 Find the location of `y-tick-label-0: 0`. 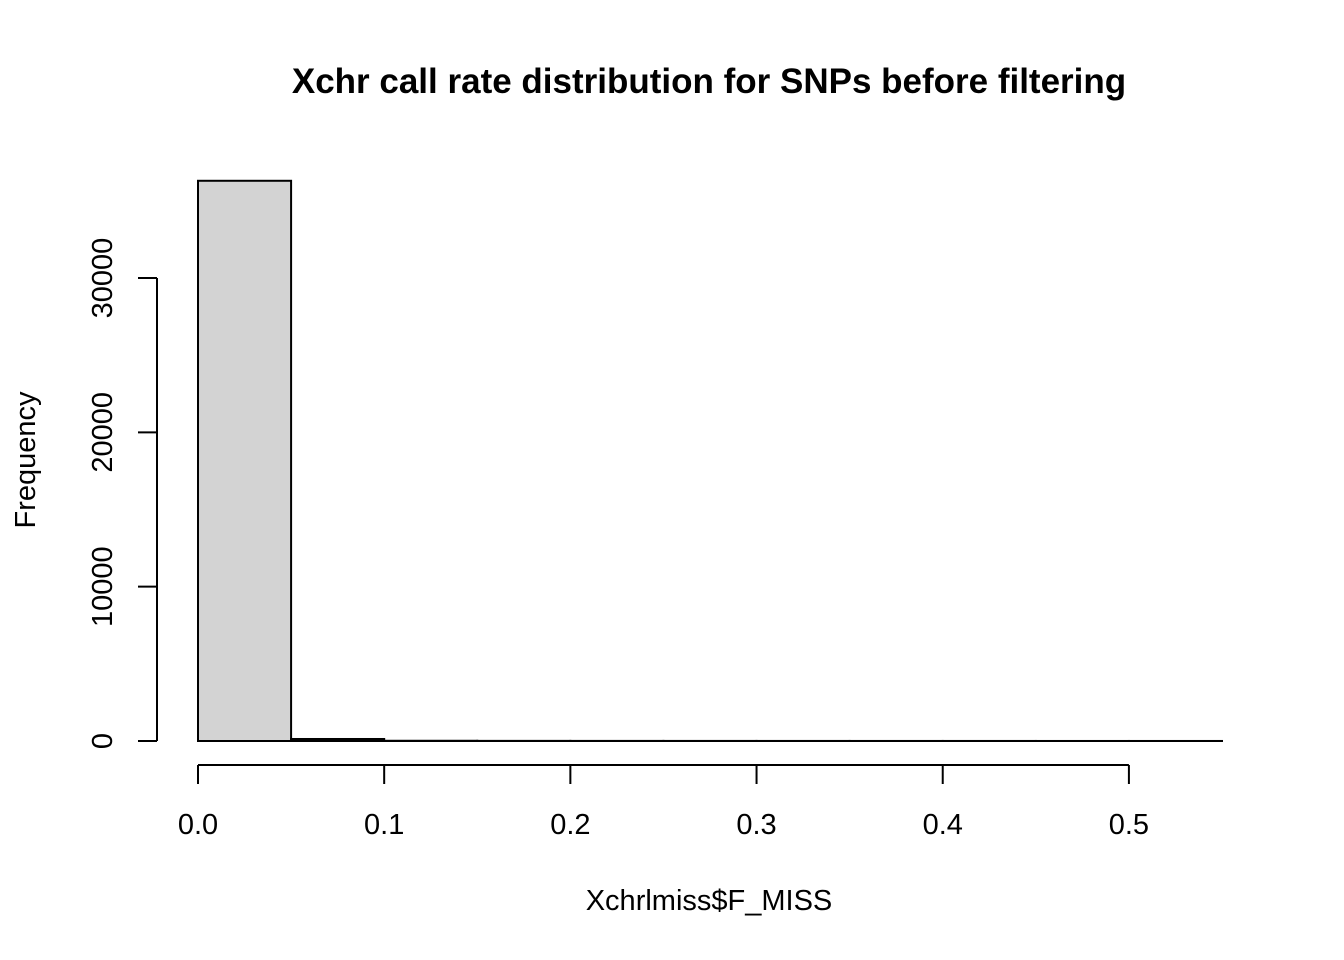

y-tick-label-0: 0 is located at coordinates (103, 741).